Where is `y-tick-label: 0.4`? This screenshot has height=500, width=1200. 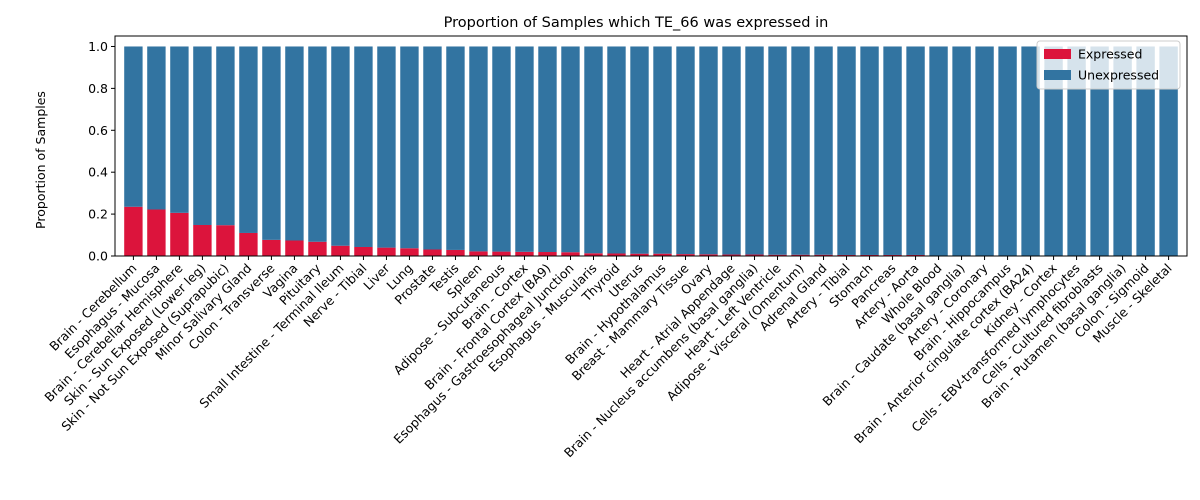 y-tick-label: 0.4 is located at coordinates (98, 172).